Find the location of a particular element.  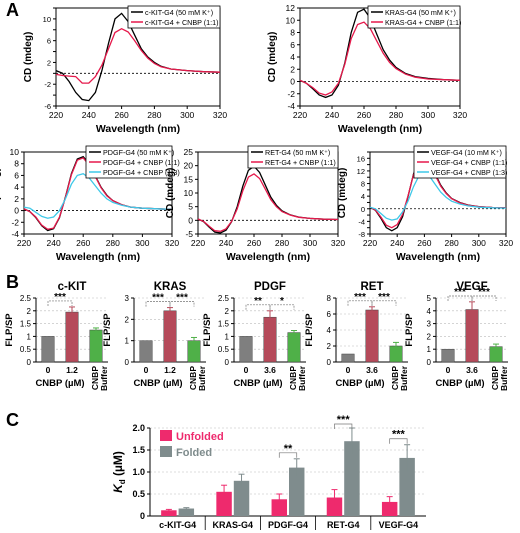

significance-label: ** is located at coordinates (258, 301).